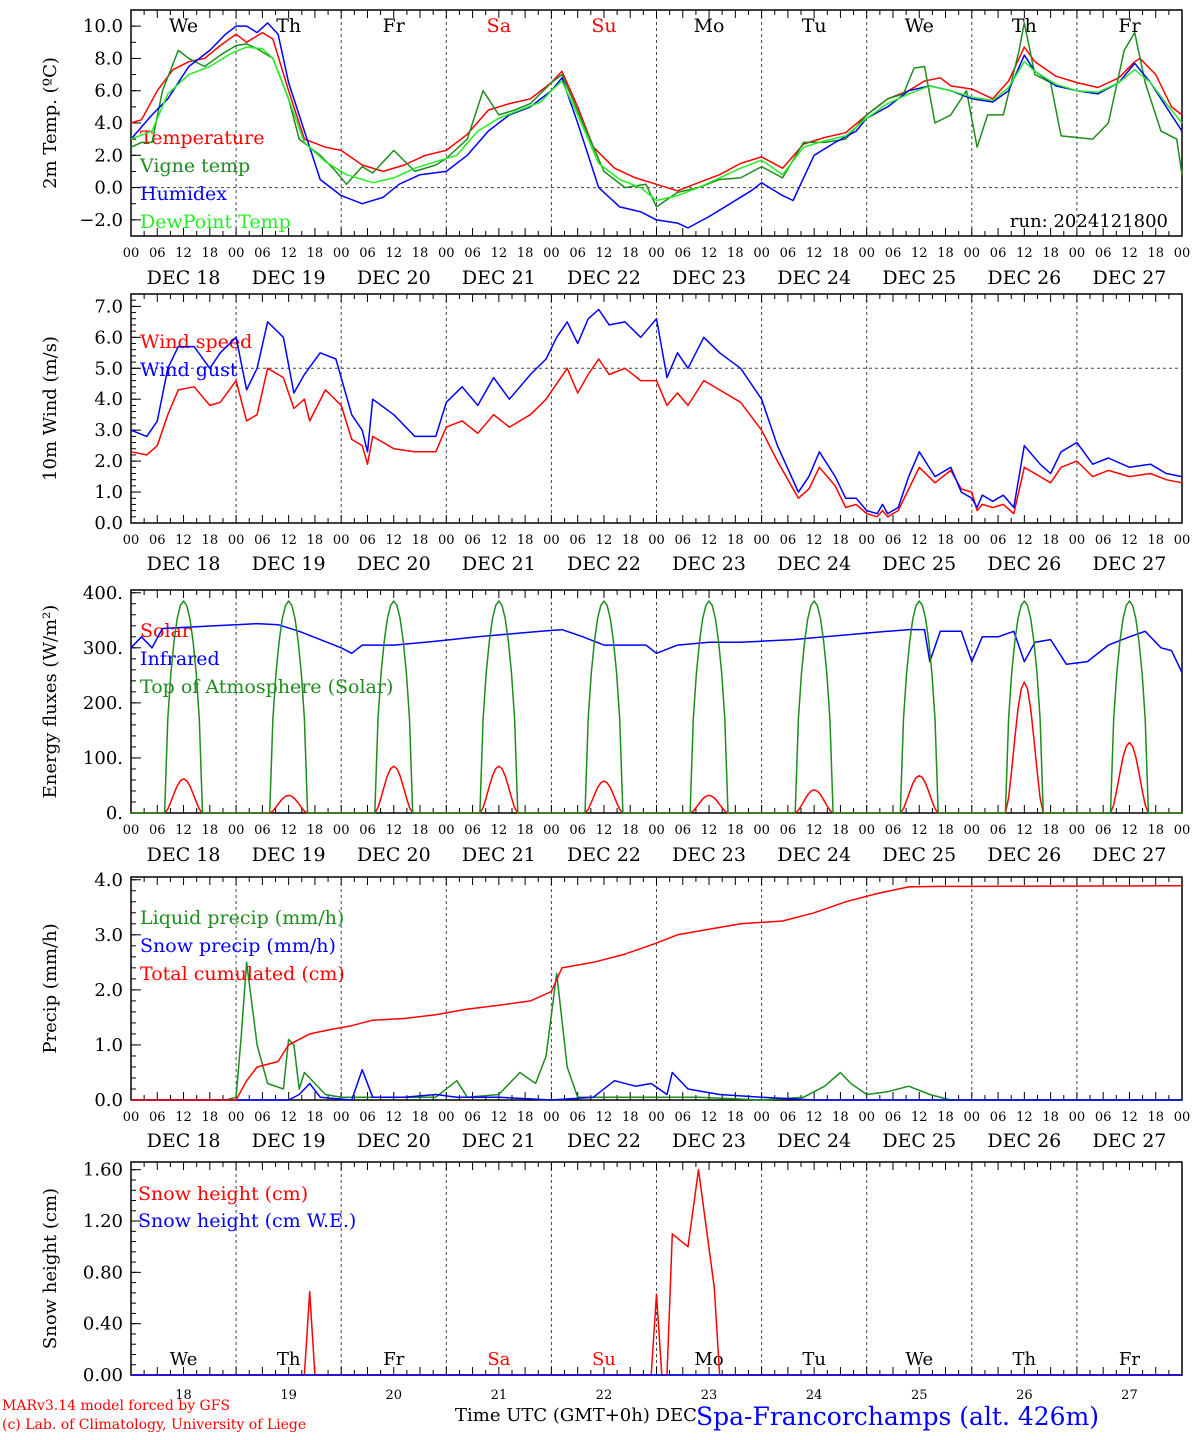  I want to click on plot-frame, so click(656, 701).